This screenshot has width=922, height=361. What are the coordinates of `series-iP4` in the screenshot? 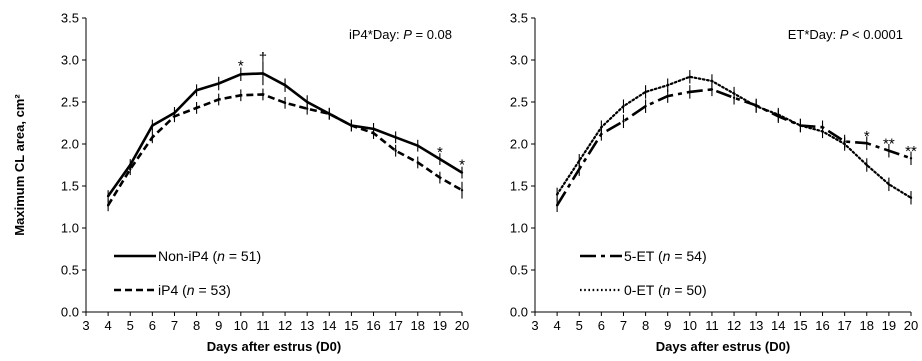 It's located at (285, 150).